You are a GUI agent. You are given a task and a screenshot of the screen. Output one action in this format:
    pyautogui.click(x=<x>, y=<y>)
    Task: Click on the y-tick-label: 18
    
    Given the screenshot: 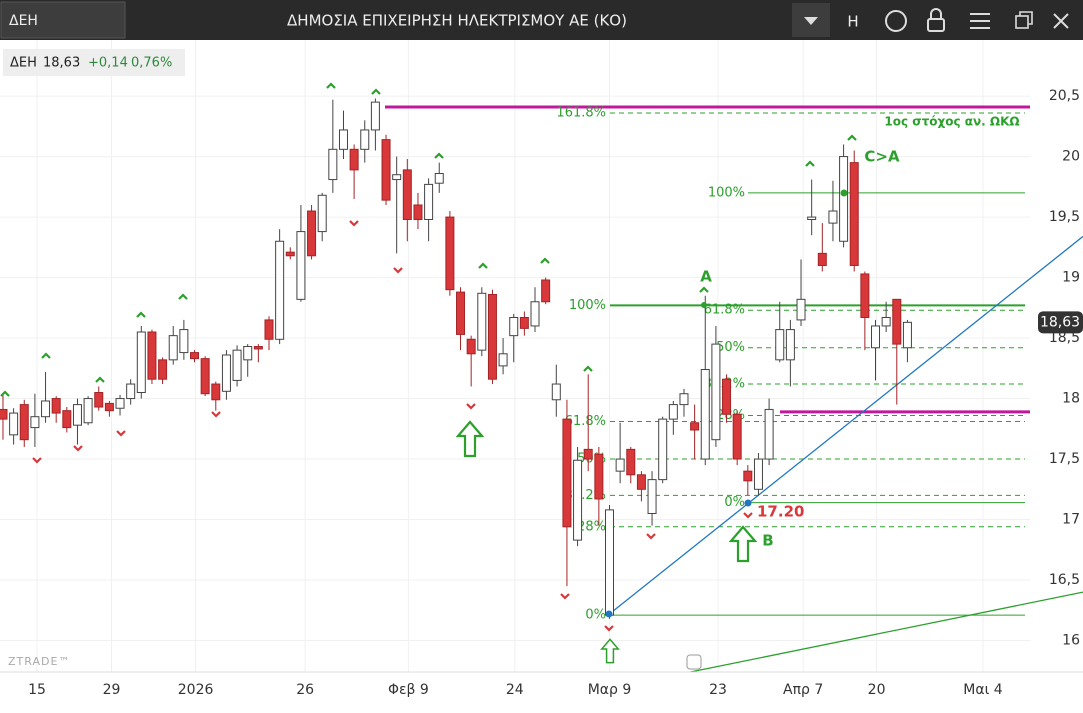 What is the action you would take?
    pyautogui.click(x=1071, y=399)
    